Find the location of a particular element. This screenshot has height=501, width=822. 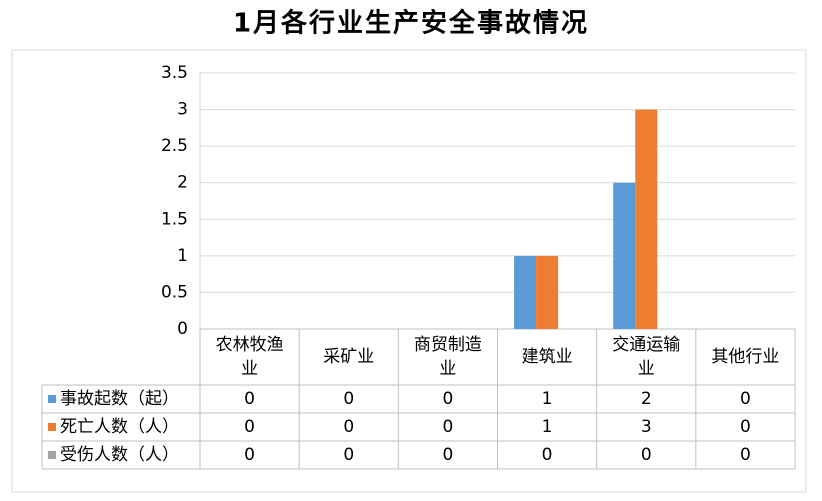

y-tick-label: 3.5 is located at coordinates (174, 73).